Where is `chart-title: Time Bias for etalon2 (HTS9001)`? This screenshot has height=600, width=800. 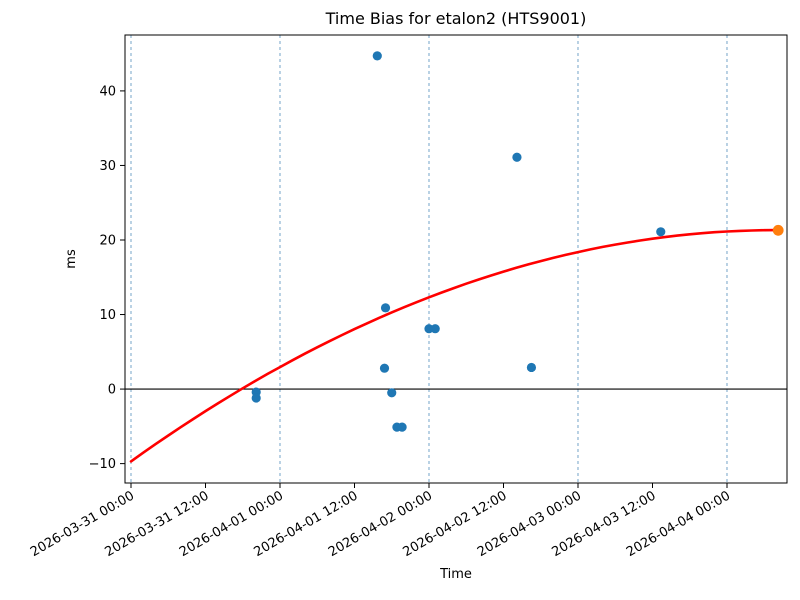
chart-title: Time Bias for etalon2 (HTS9001) is located at coordinates (456, 18).